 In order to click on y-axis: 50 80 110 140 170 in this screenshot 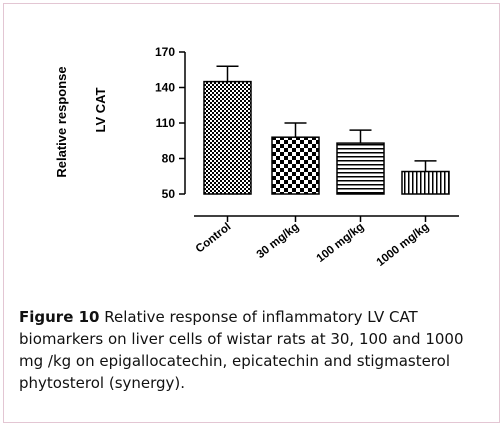, I will do `click(170, 123)`.